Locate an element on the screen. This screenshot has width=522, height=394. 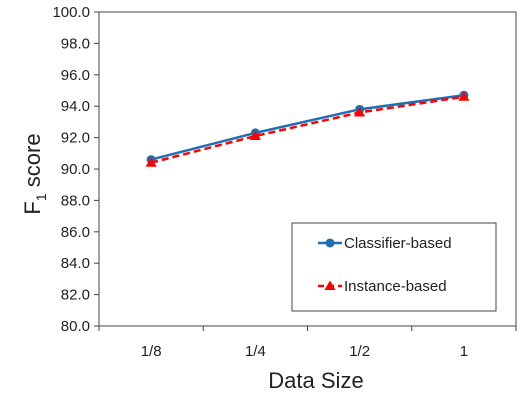
y-axis-title: F1 score is located at coordinates (34, 173).